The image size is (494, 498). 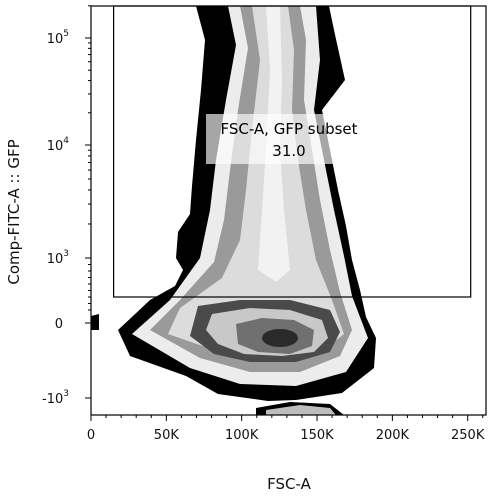 I want to click on x-tick-label: 150K, so click(x=317, y=435).